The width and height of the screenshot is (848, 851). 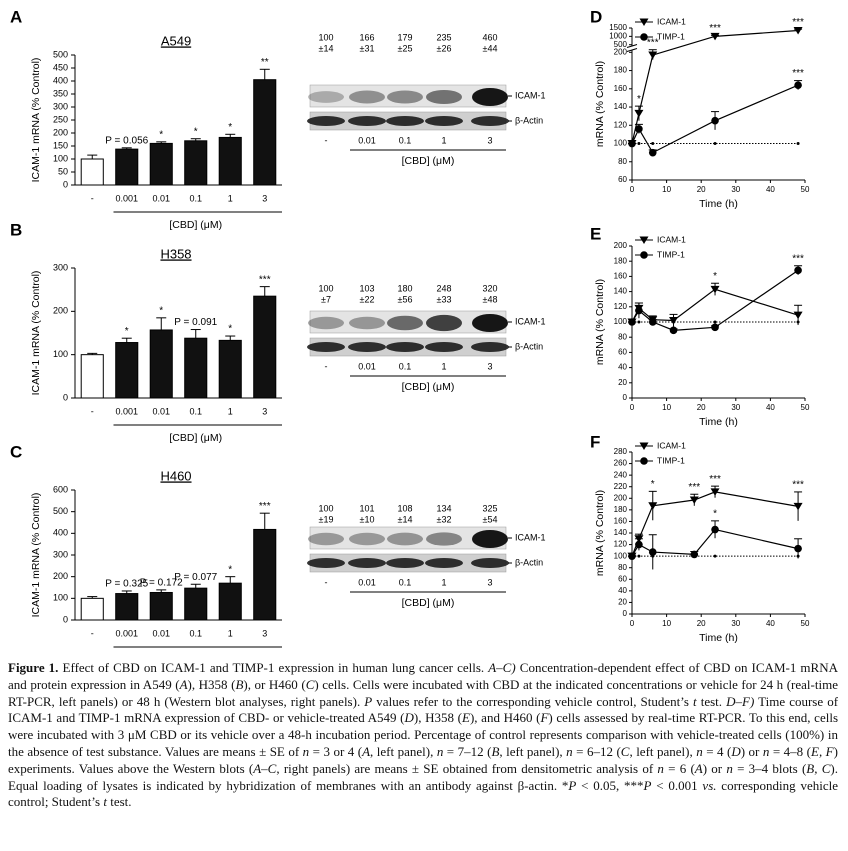 What do you see at coordinates (666, 407) in the screenshot?
I see `x-tick-label: 10` at bounding box center [666, 407].